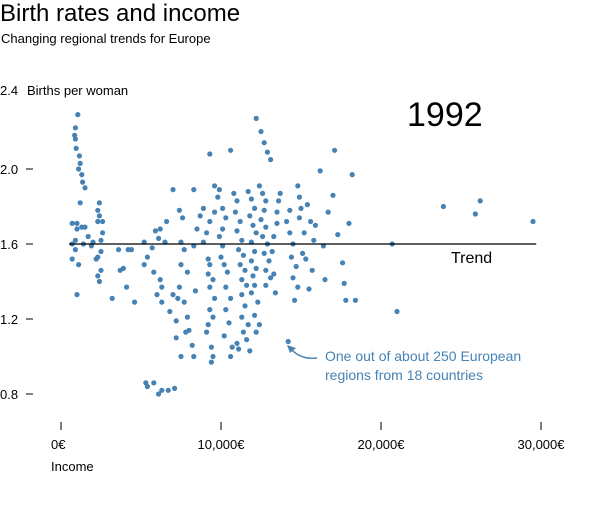 This screenshot has height=506, width=590. What do you see at coordinates (16, 242) in the screenshot?
I see `y-axis: 0.8 1.2 1.6 2.0 2.4` at bounding box center [16, 242].